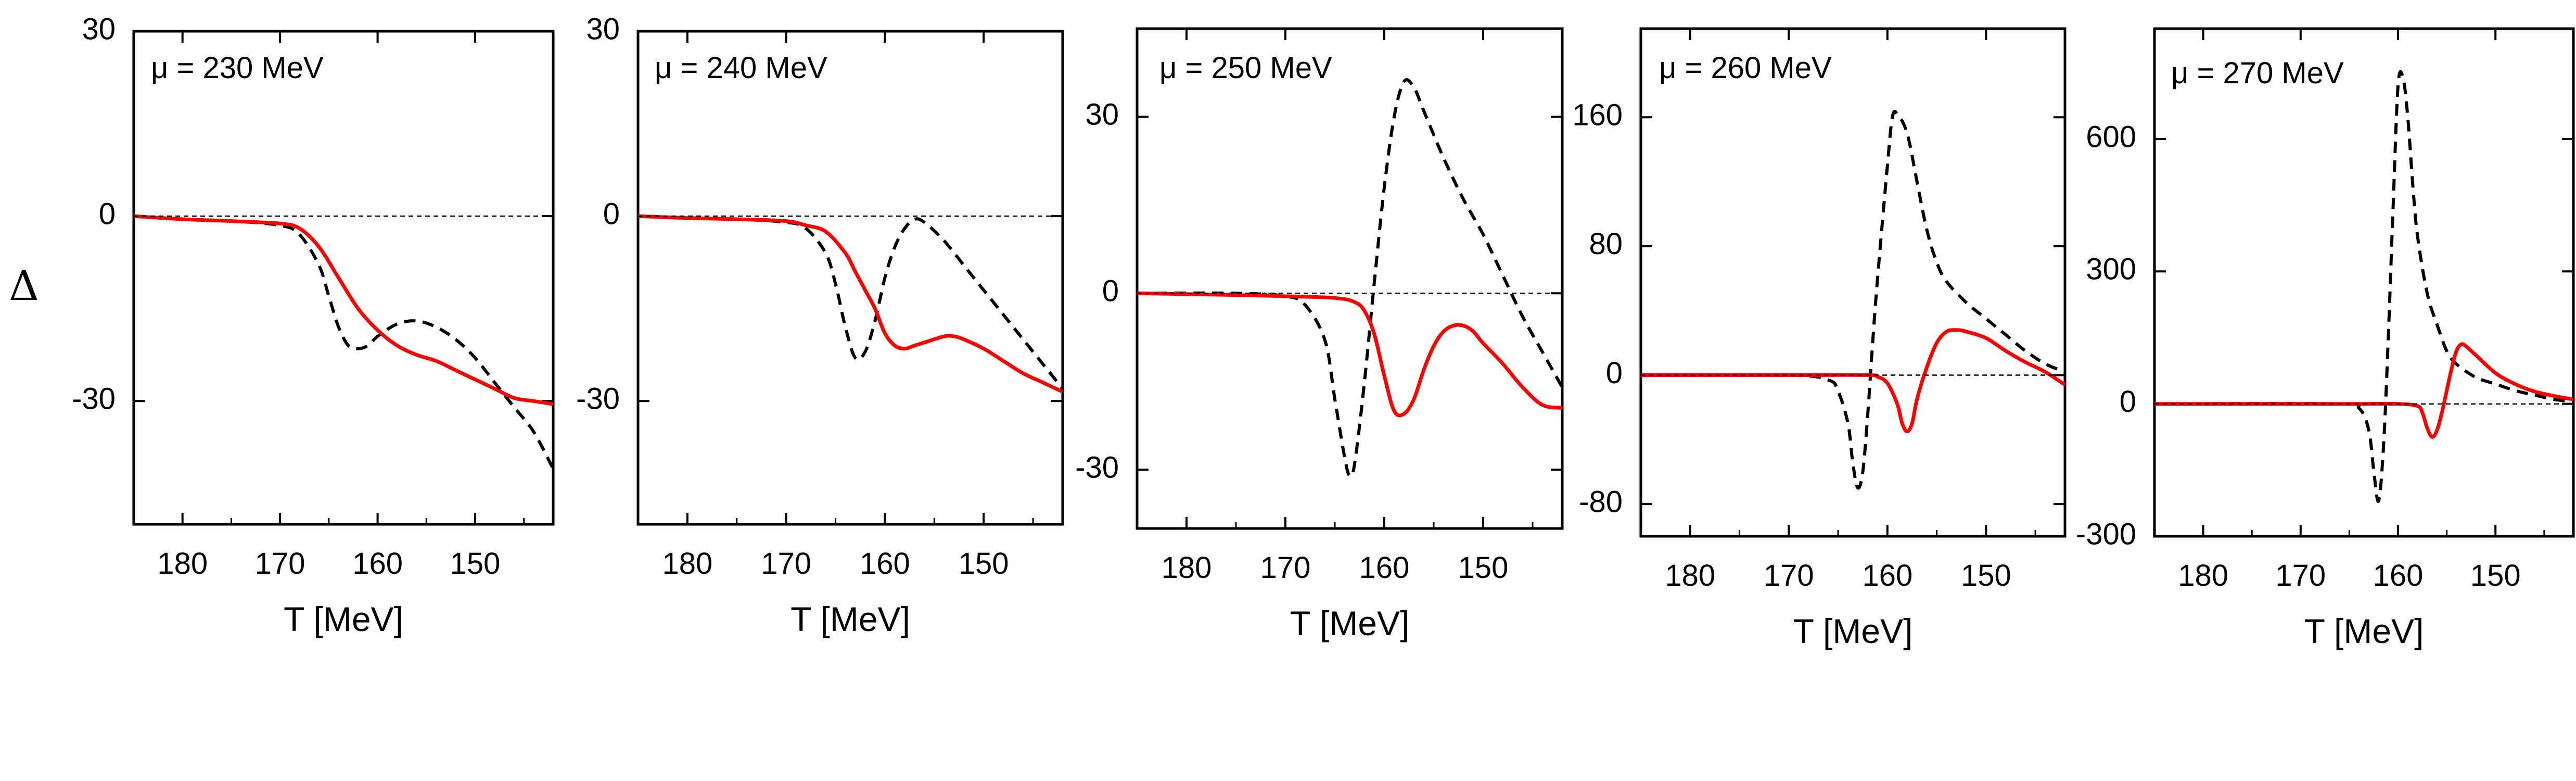 The width and height of the screenshot is (2576, 781). What do you see at coordinates (2111, 269) in the screenshot?
I see `y-tick-label: 300` at bounding box center [2111, 269].